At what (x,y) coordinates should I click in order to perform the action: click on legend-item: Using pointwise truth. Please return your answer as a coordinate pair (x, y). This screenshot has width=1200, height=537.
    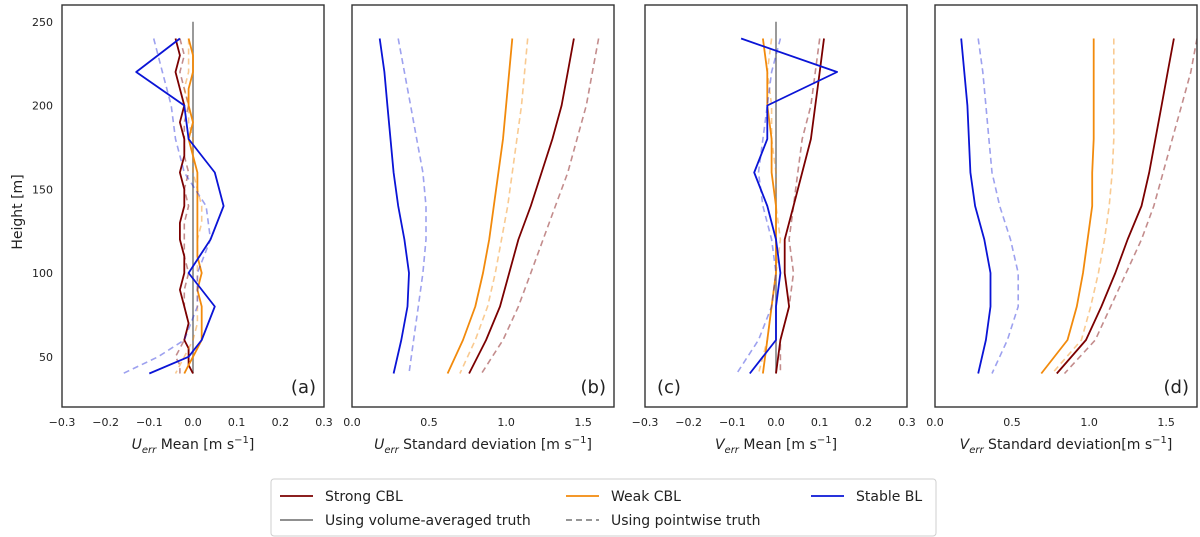
    Looking at the image, I should click on (663, 521).